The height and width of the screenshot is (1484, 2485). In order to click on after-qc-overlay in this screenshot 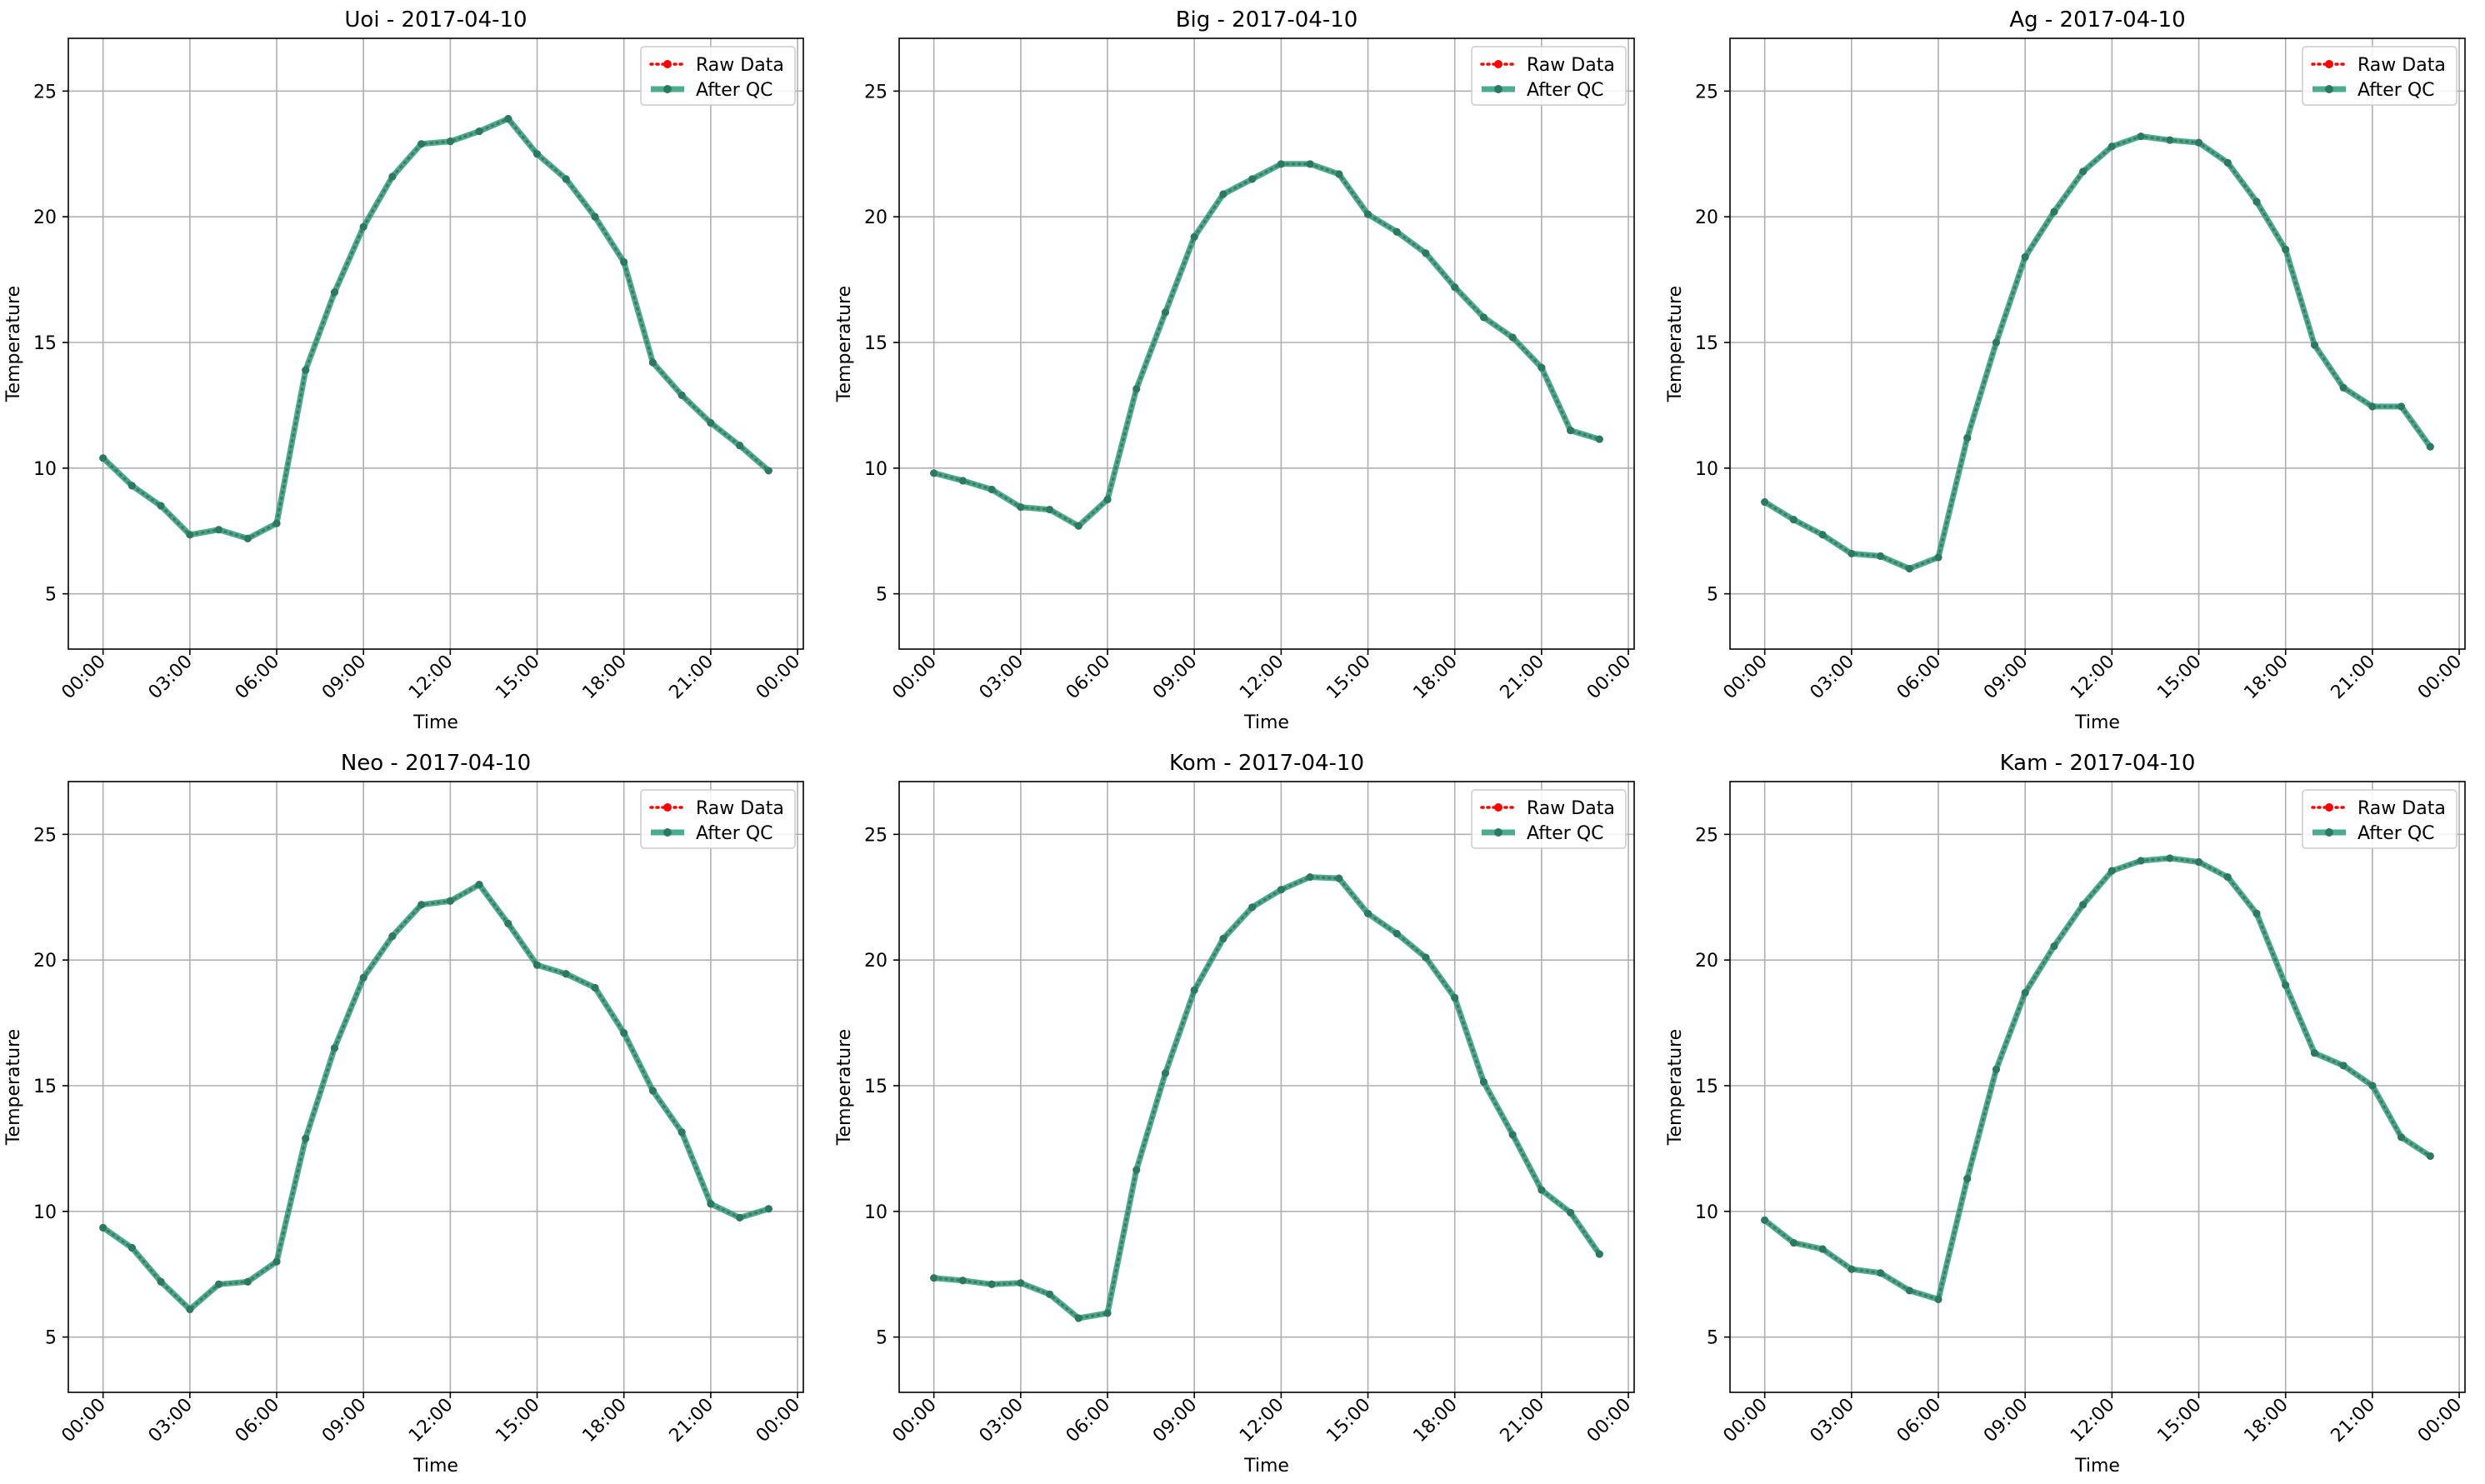, I will do `click(1267, 1098)`.